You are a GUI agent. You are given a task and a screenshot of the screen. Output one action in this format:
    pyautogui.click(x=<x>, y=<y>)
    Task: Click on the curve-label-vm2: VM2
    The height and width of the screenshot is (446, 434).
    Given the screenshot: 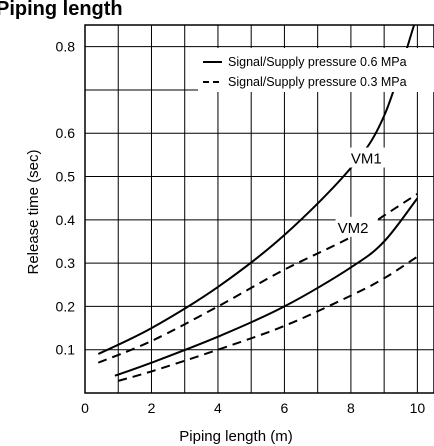 What is the action you would take?
    pyautogui.click(x=353, y=228)
    